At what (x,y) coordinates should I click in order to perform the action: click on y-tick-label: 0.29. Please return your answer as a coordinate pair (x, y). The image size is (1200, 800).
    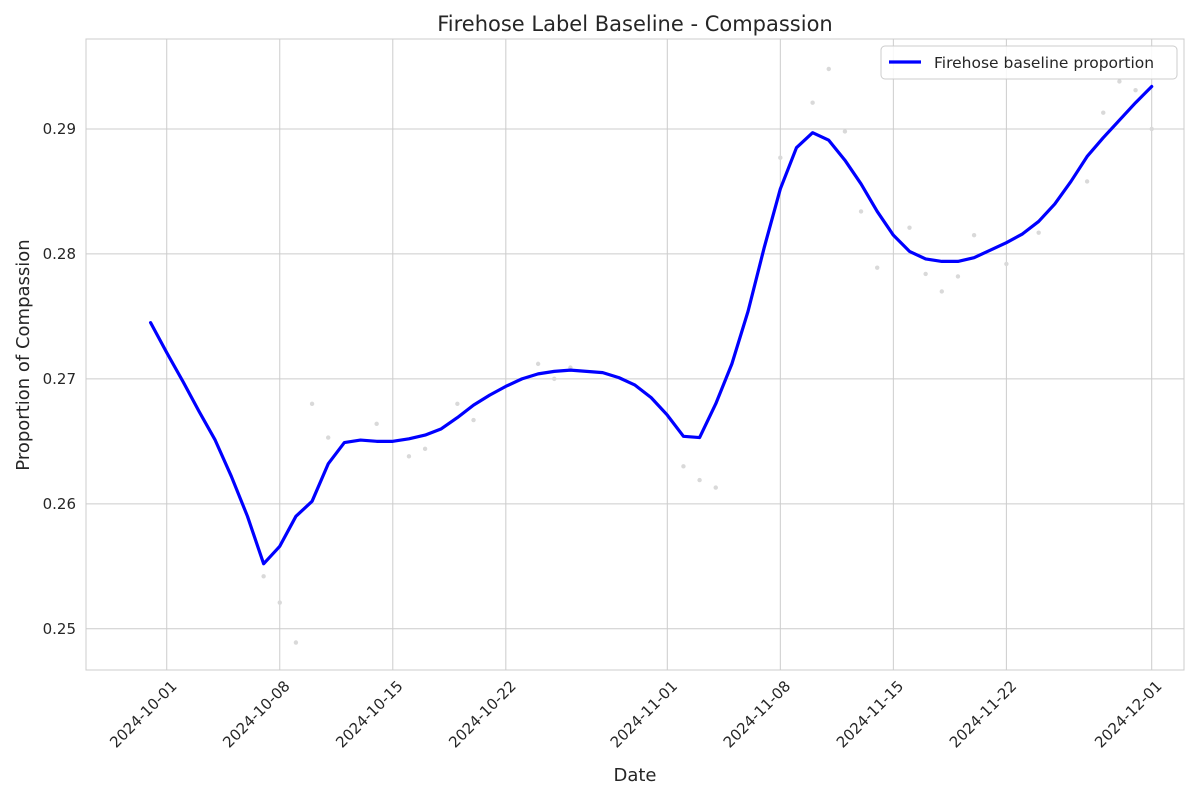
    Looking at the image, I should click on (59, 129).